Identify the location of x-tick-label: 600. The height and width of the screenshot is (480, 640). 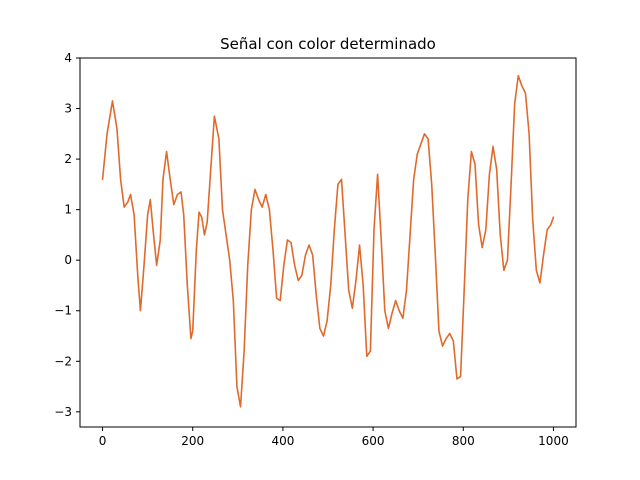
(373, 441).